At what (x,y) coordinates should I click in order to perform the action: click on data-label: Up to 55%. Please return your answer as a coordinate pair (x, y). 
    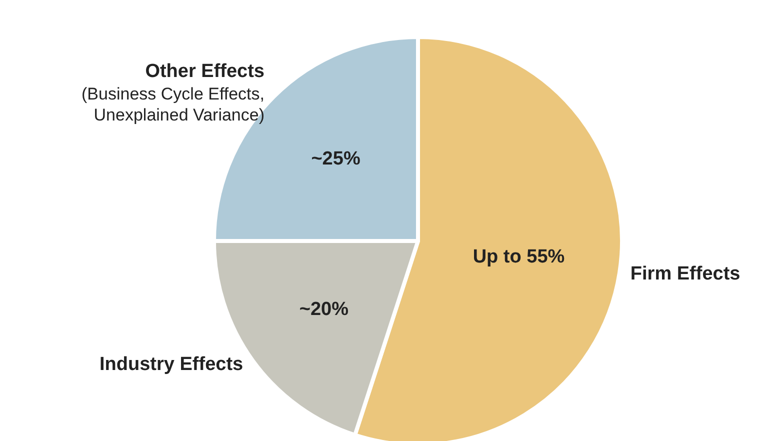
    Looking at the image, I should click on (518, 257).